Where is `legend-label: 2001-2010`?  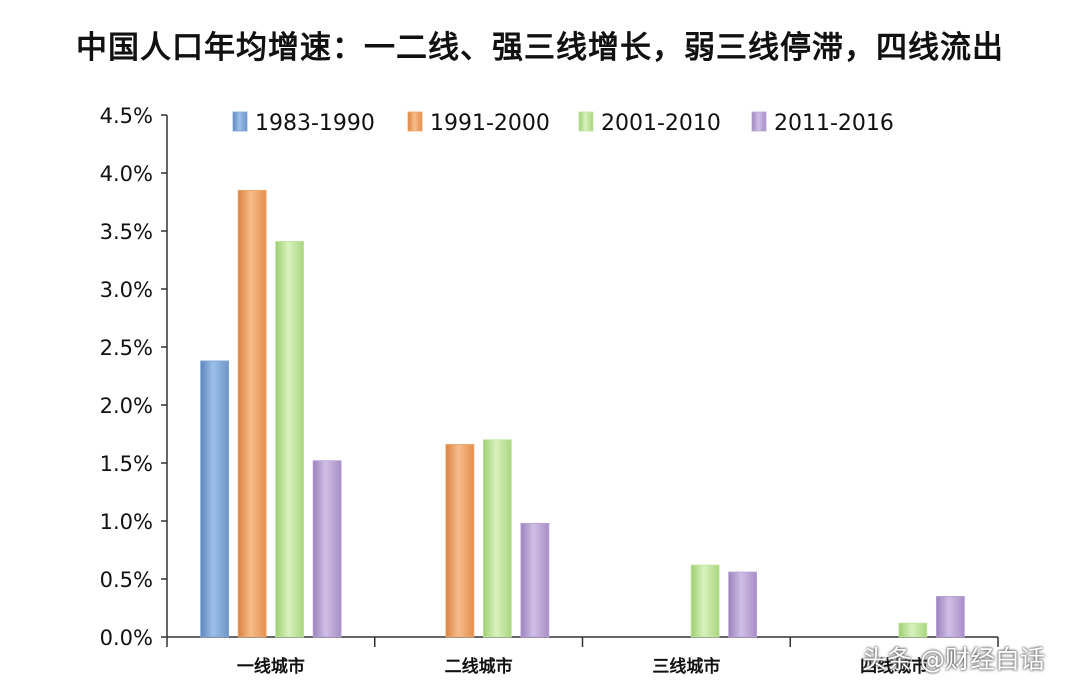 legend-label: 2001-2010 is located at coordinates (661, 123).